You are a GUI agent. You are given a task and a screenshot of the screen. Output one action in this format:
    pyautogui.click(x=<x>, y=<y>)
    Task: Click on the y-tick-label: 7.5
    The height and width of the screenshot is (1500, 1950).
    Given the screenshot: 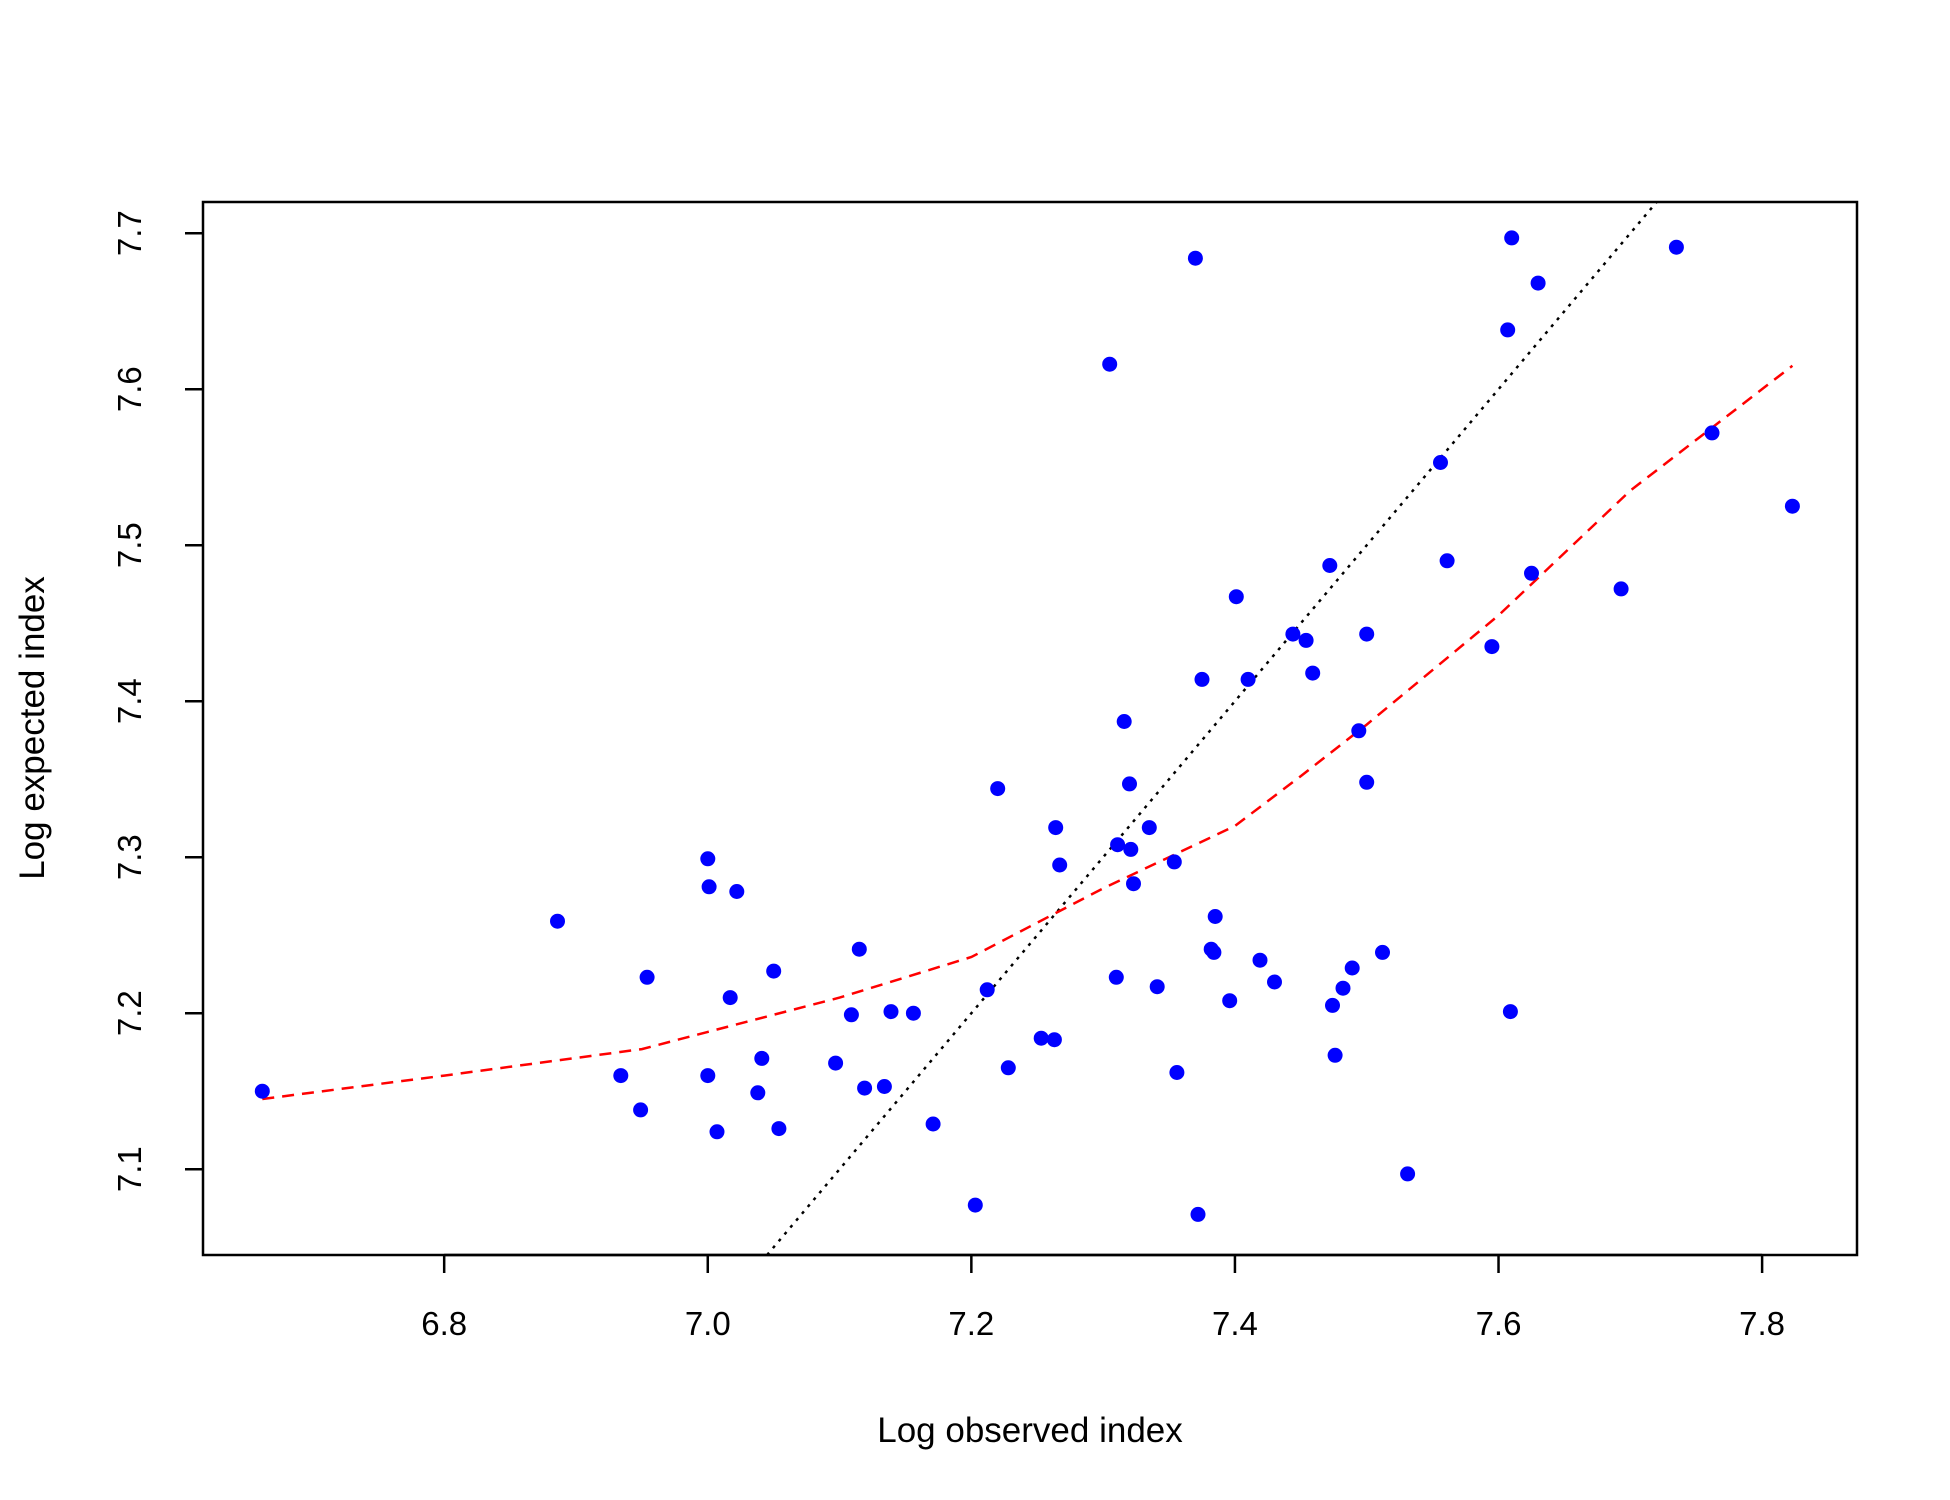 What is the action you would take?
    pyautogui.click(x=129, y=545)
    